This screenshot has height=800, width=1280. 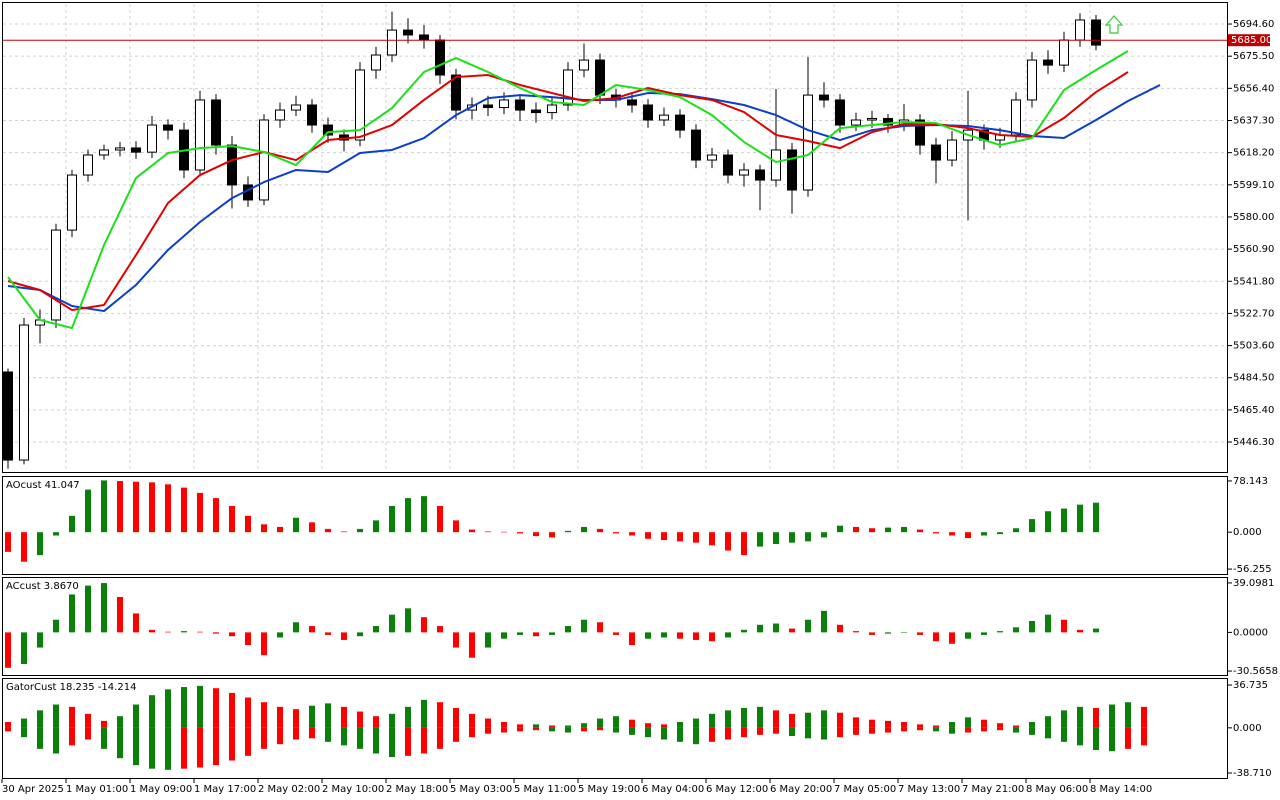 I want to click on ac-panel-frame, so click(x=615, y=626).